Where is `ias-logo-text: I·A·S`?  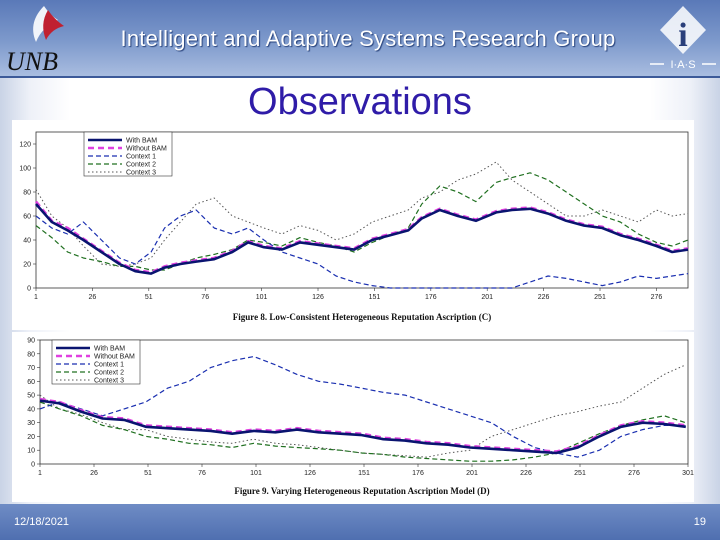 ias-logo-text: I·A·S is located at coordinates (682, 65).